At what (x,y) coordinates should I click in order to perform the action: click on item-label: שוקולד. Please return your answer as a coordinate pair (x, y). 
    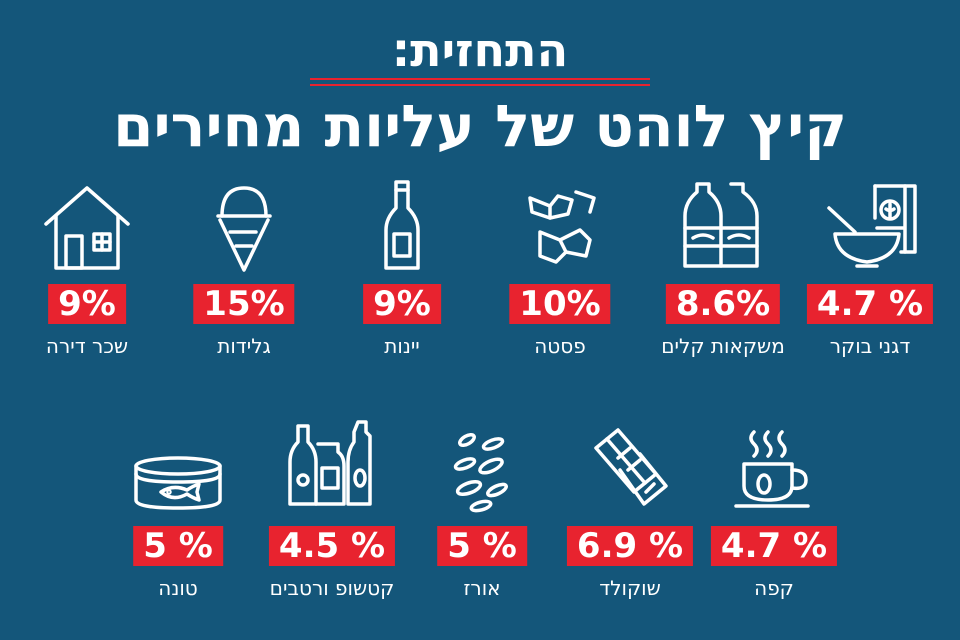
    Looking at the image, I should click on (630, 588).